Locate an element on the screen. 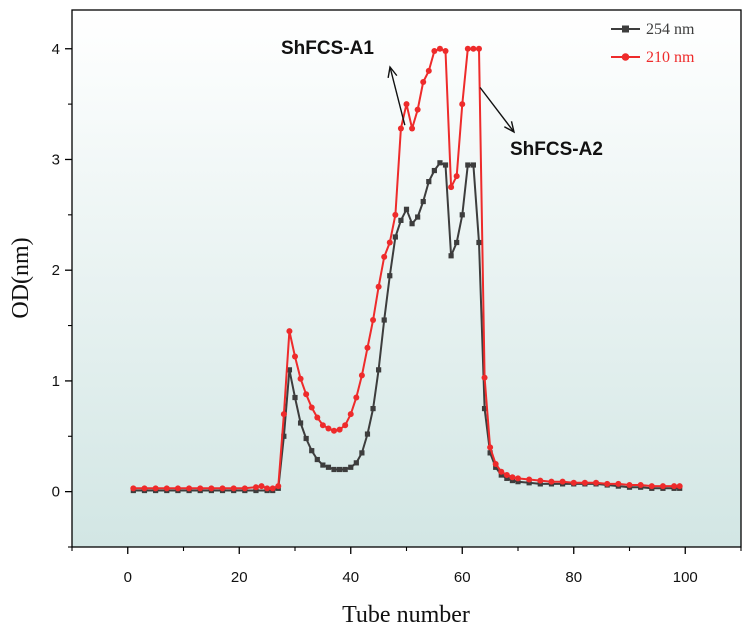 This screenshot has width=752, height=635. x-tick-label: 20 is located at coordinates (239, 577).